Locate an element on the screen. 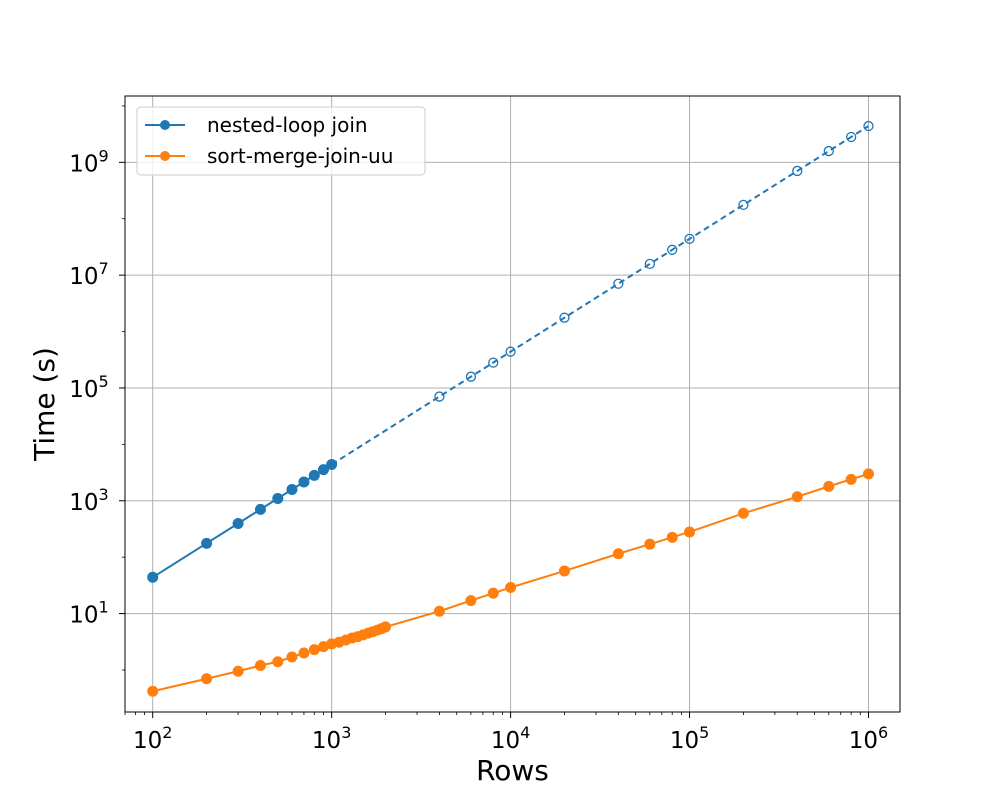 The image size is (1000, 800). legend-entries: nested-loop join sort-merge-join-uu is located at coordinates (269, 140).